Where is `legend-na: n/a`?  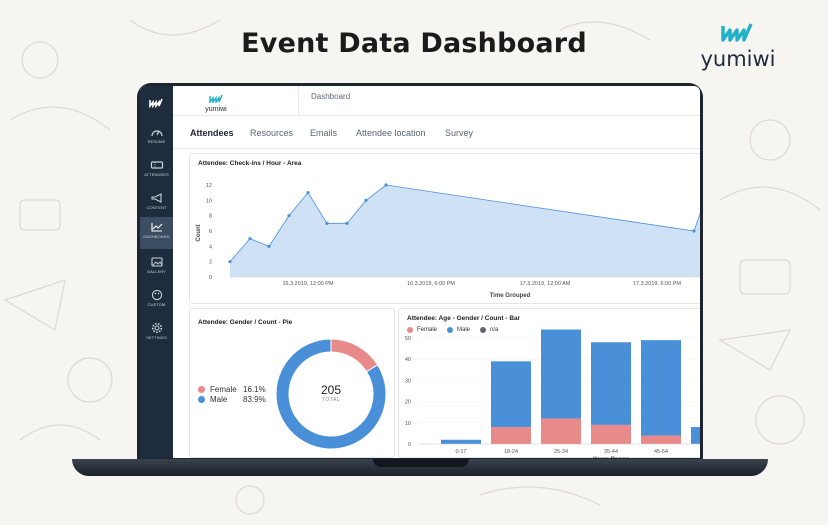 legend-na: n/a is located at coordinates (489, 330).